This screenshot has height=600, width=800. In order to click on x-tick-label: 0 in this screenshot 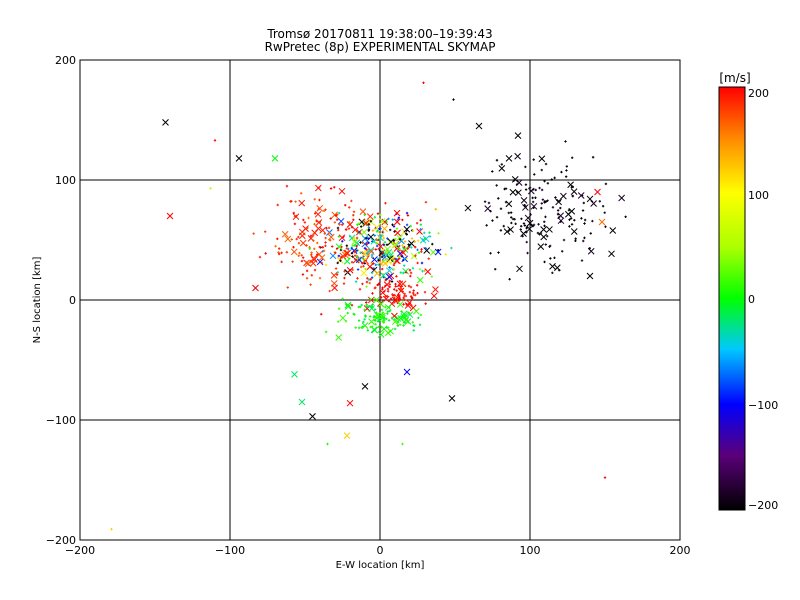, I will do `click(380, 550)`.